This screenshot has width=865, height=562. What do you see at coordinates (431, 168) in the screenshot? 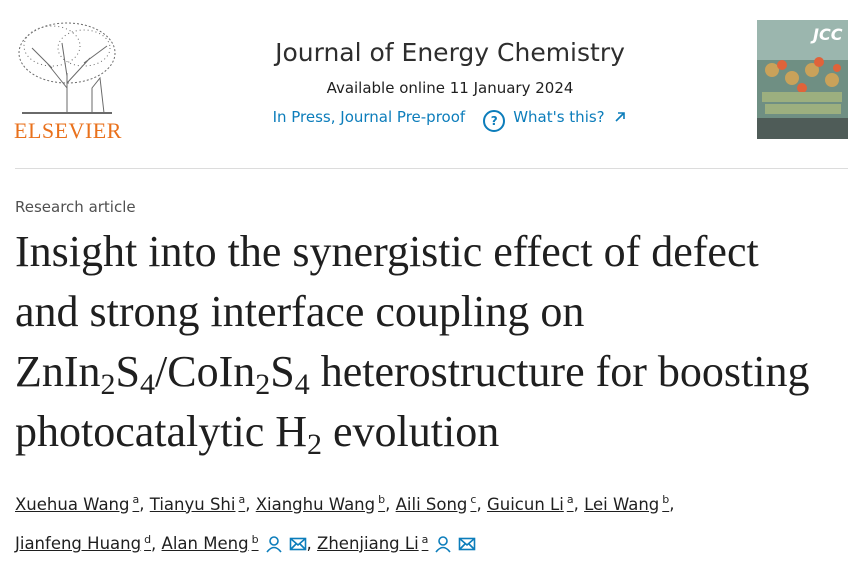
I see `divider` at bounding box center [431, 168].